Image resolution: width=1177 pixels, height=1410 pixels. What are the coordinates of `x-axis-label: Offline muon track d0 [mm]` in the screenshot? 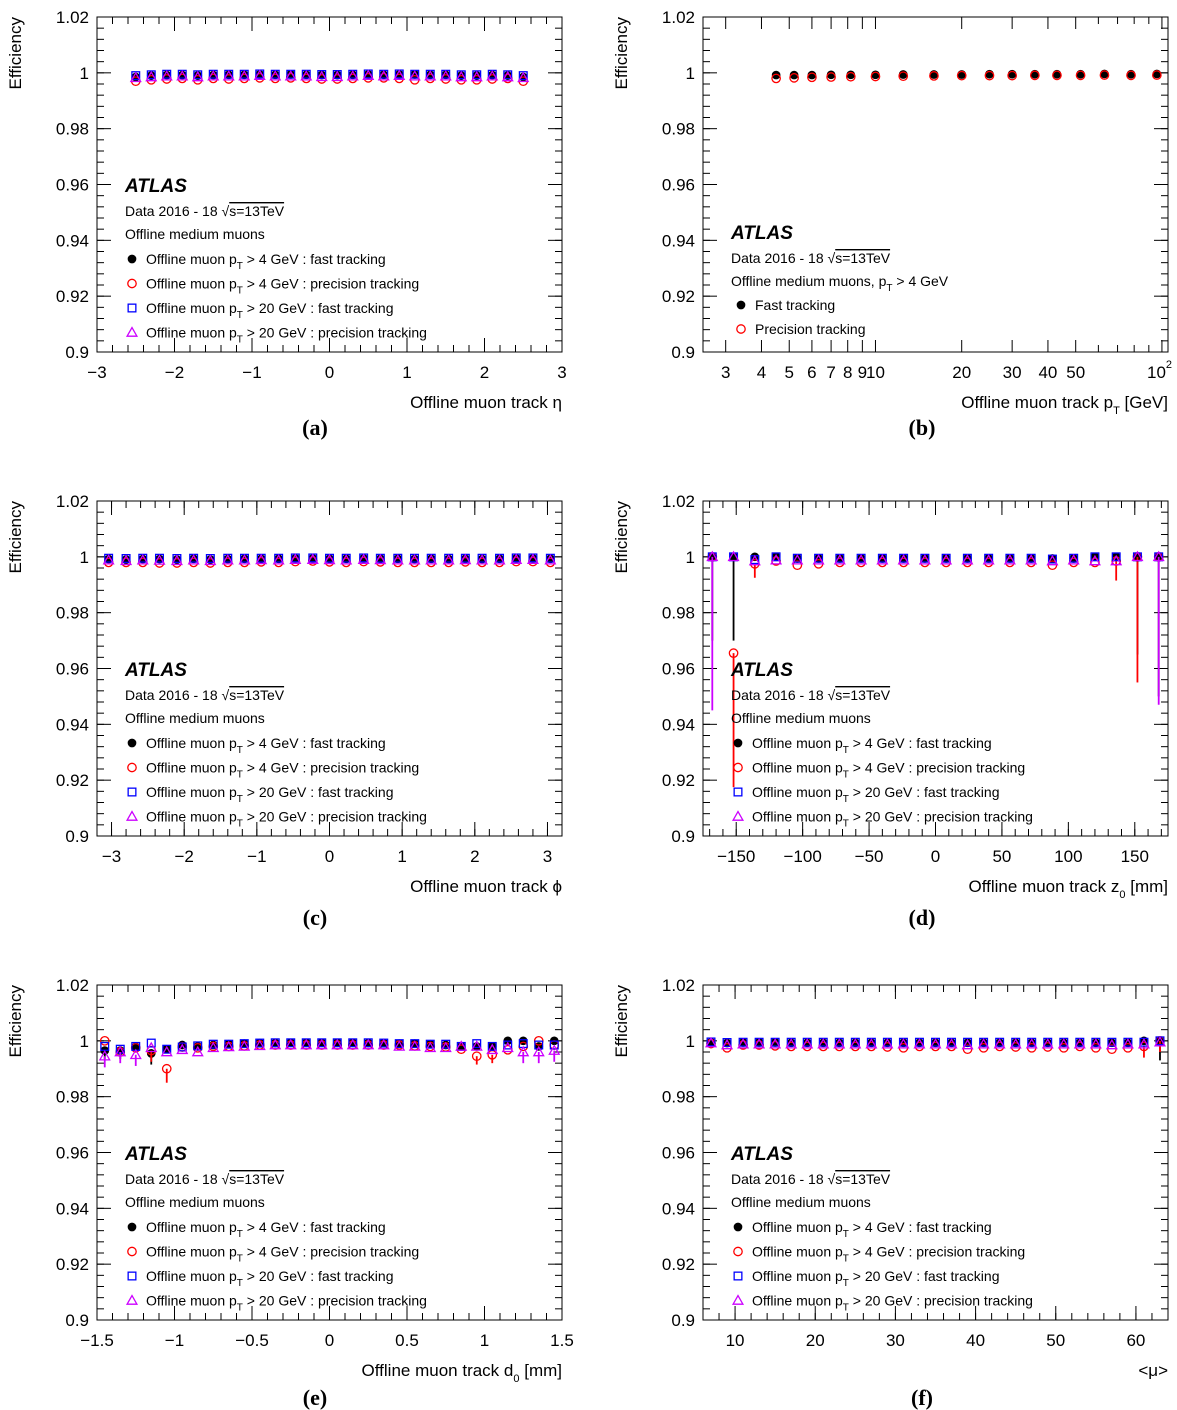 It's located at (462, 1373).